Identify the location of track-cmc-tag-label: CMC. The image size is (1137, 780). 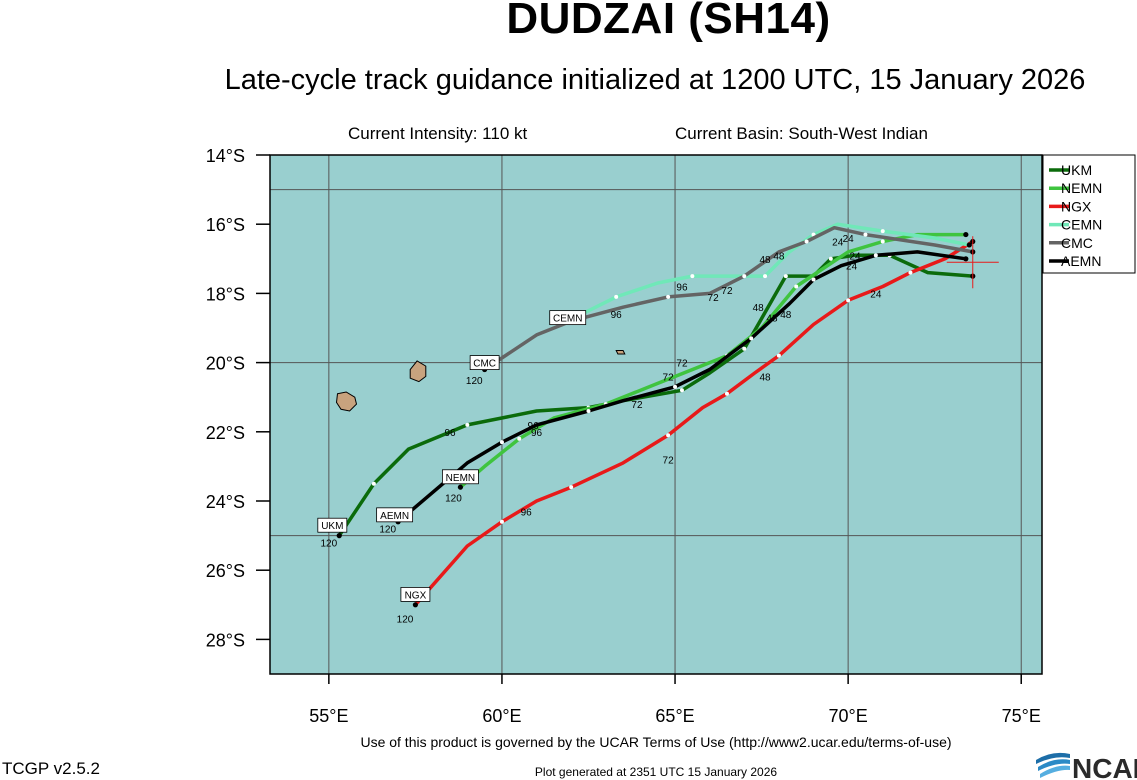
(484, 364).